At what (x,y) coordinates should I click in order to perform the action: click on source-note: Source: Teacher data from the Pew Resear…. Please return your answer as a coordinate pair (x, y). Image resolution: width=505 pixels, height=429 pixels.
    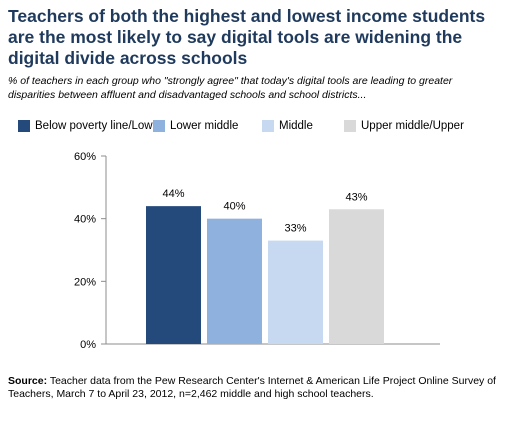
    Looking at the image, I should click on (253, 388).